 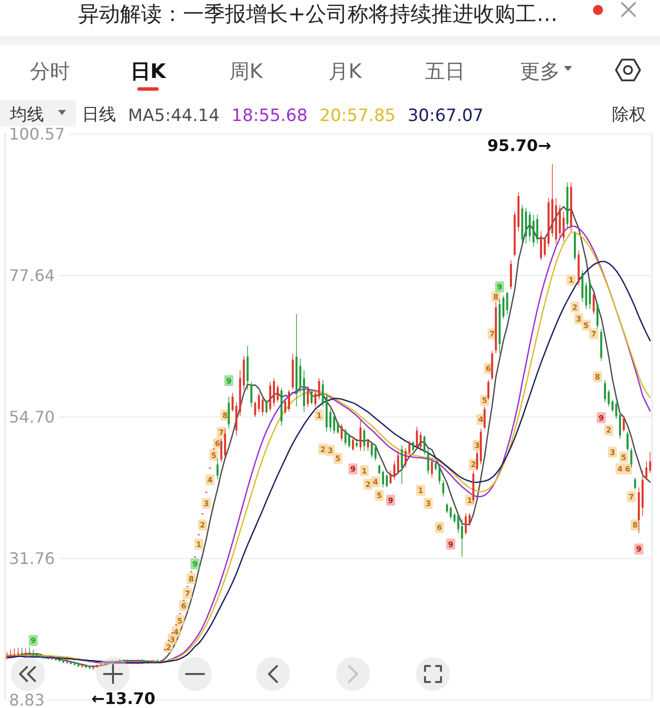 What do you see at coordinates (519, 146) in the screenshot?
I see `note: 95.70→` at bounding box center [519, 146].